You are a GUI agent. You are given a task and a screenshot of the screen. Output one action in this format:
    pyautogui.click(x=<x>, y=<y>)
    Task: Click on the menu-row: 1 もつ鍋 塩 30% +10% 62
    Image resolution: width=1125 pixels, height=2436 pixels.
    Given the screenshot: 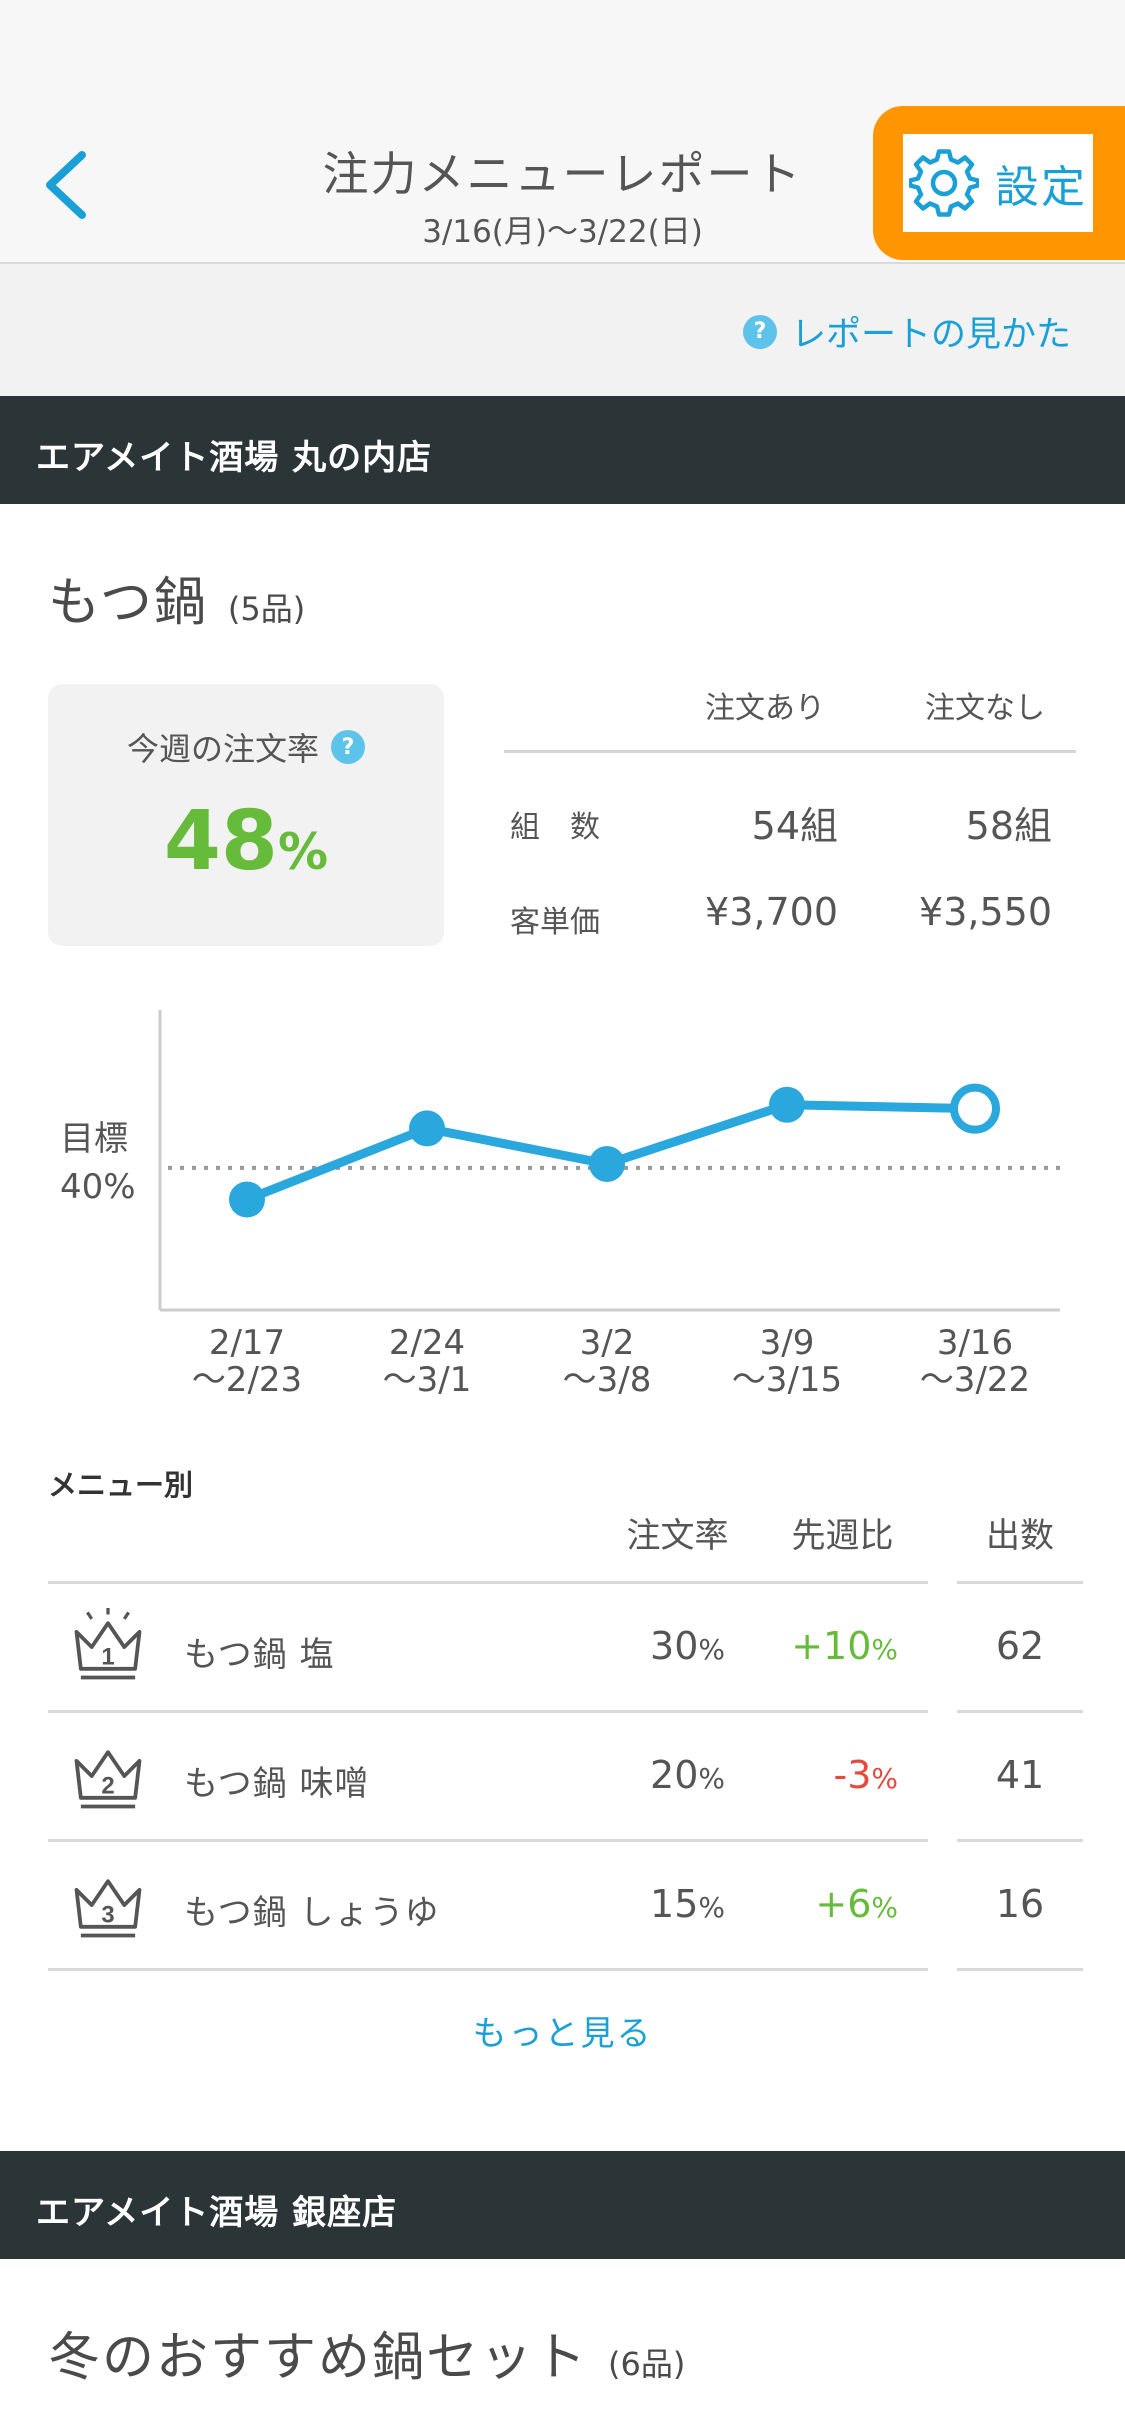 What is the action you would take?
    pyautogui.click(x=562, y=1648)
    